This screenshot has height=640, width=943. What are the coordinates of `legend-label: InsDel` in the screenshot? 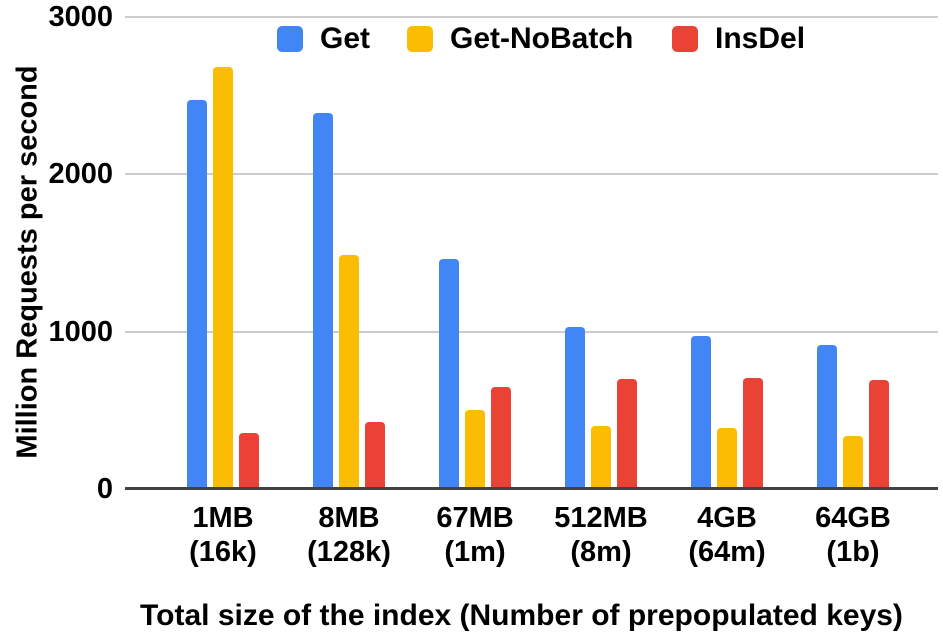 It's located at (760, 38).